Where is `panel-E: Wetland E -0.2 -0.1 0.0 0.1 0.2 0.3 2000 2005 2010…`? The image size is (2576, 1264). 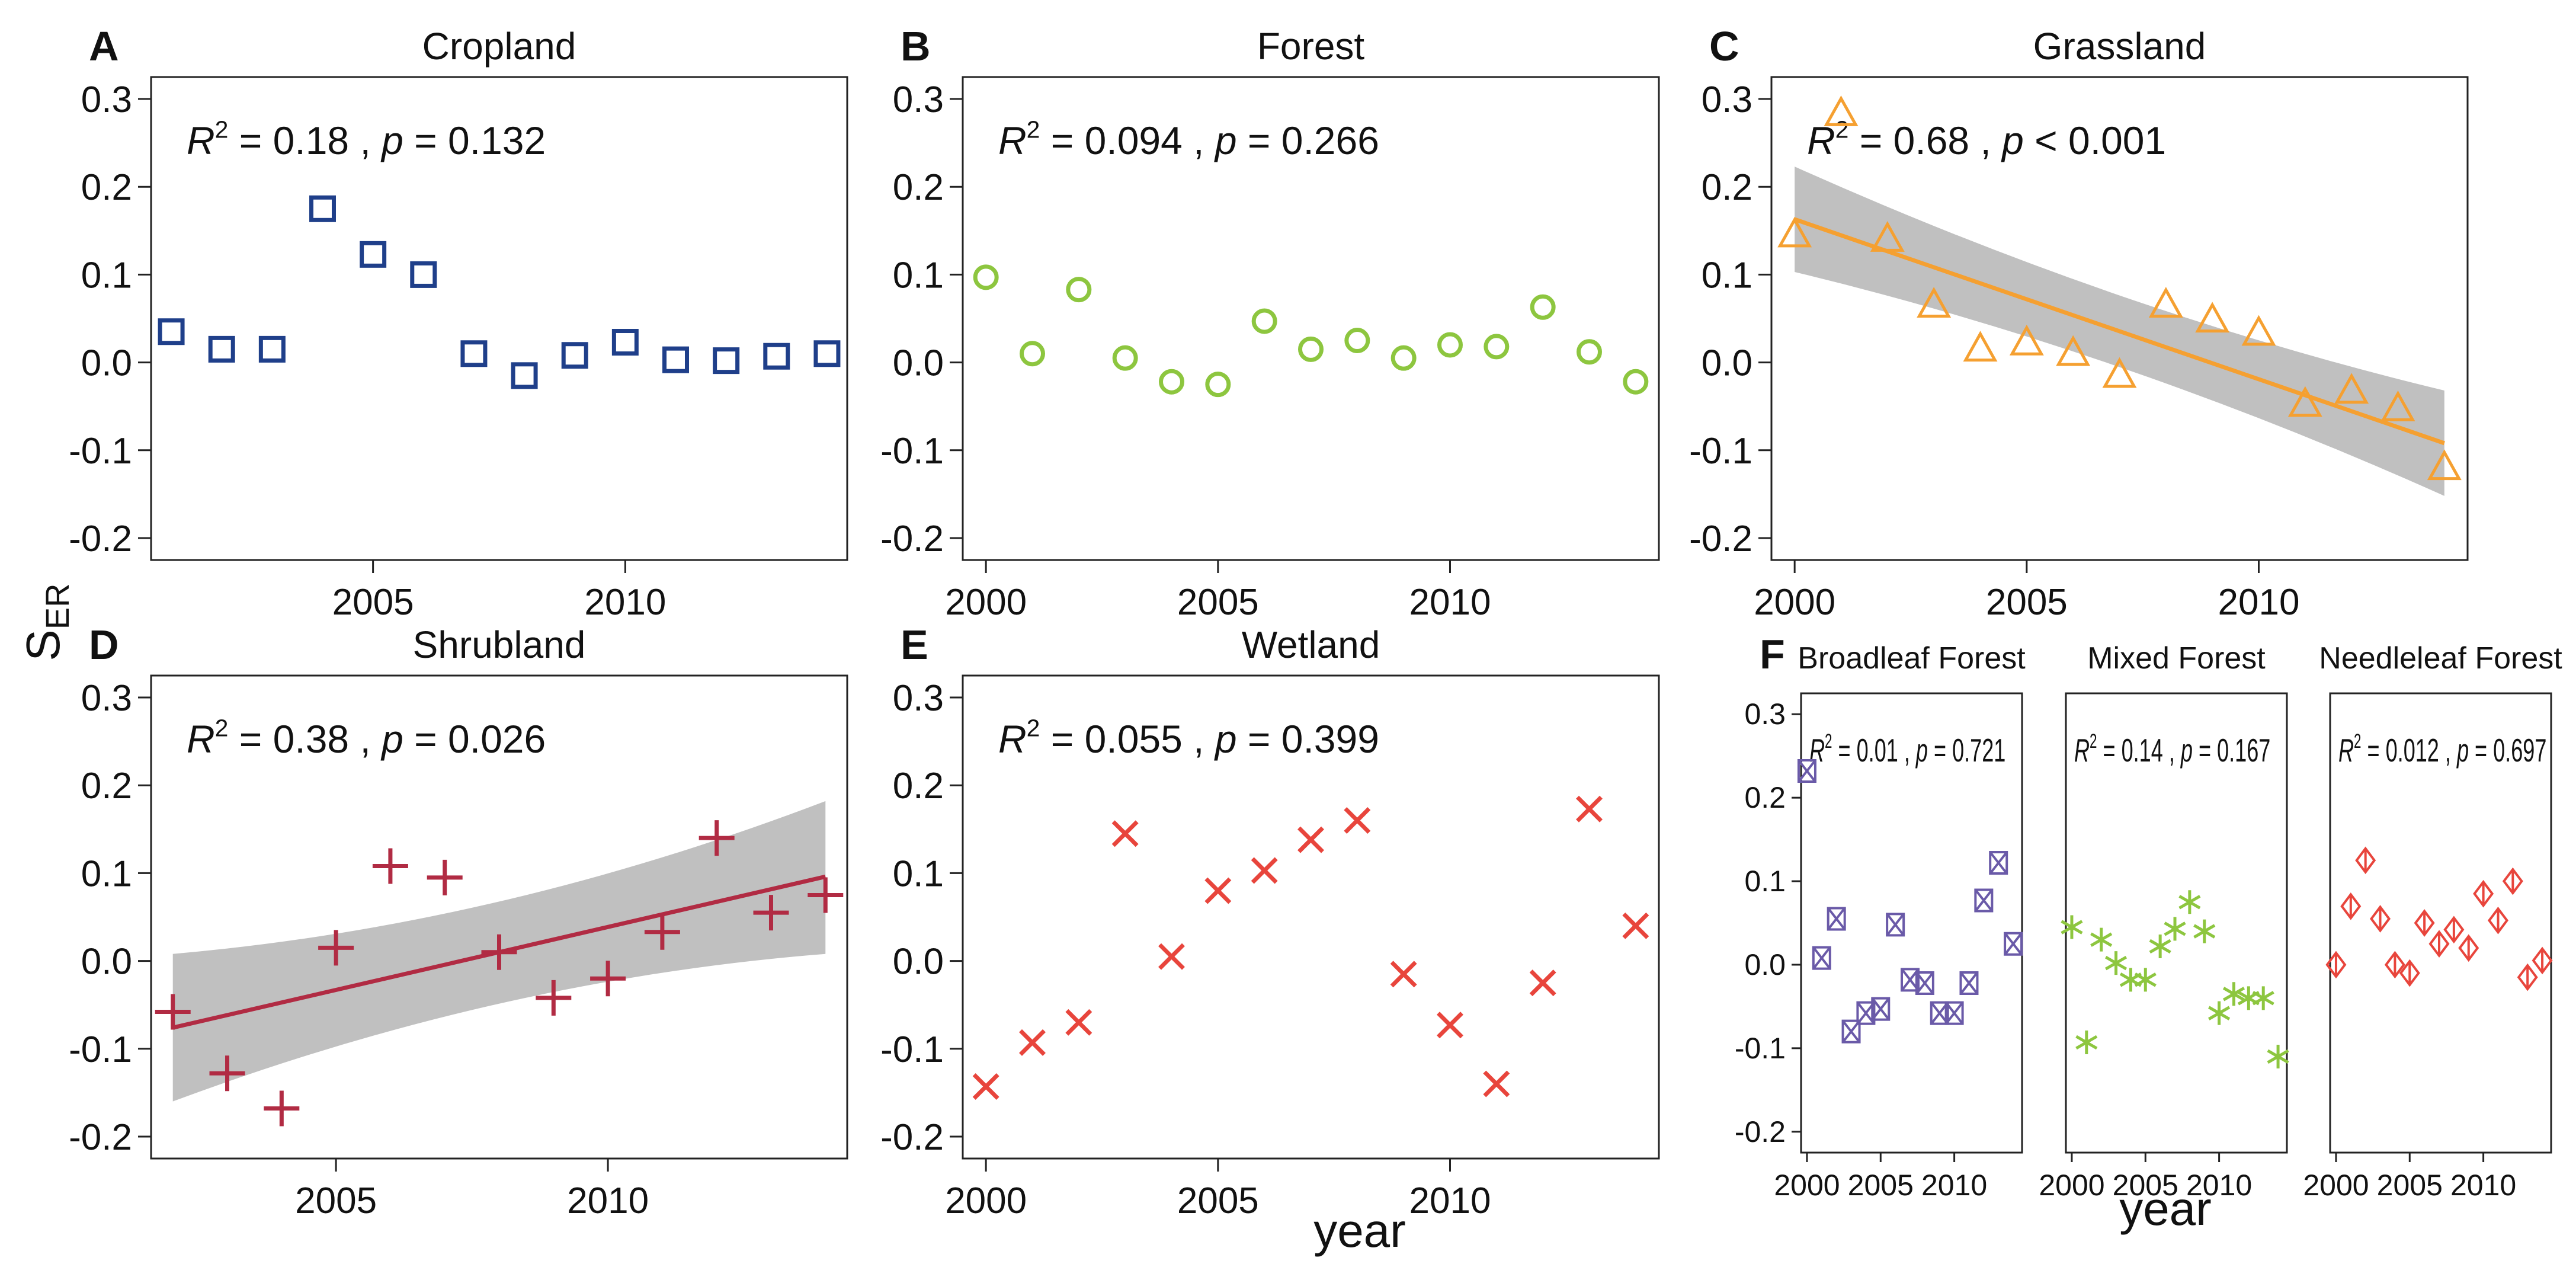
panel-E: Wetland E -0.2 -0.1 0.0 0.1 0.2 0.3 2000 2005 2010… is located at coordinates (1270, 921).